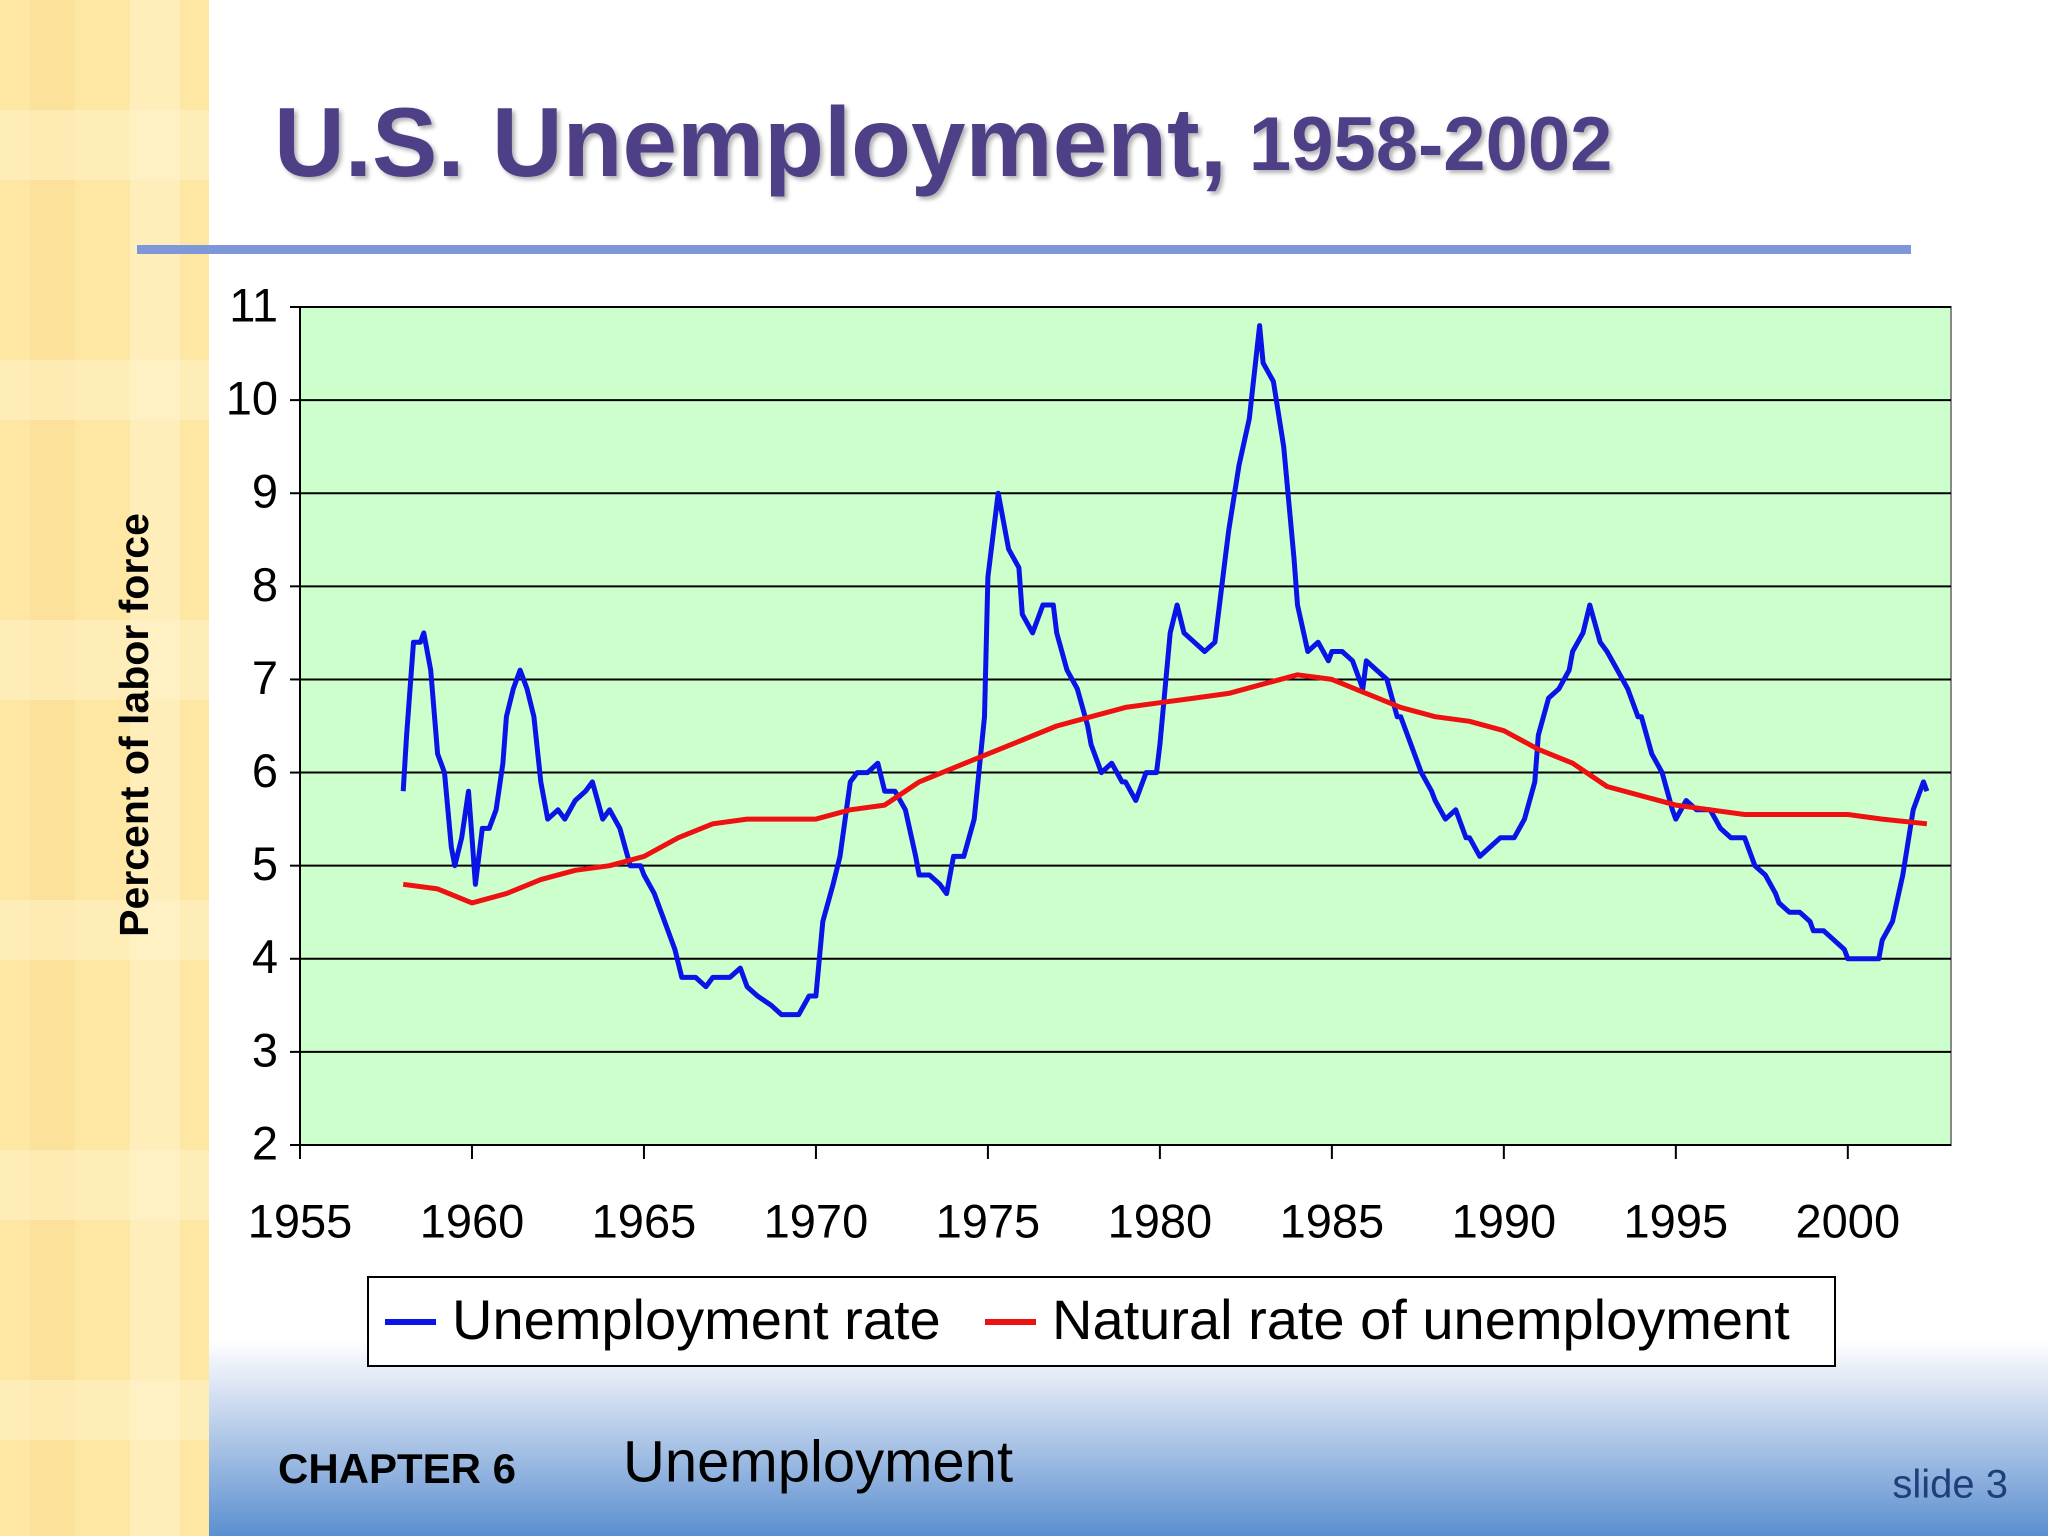 This screenshot has height=1536, width=2048. Describe the element at coordinates (1332, 1220) in the screenshot. I see `x-tick-label: 1985` at that location.